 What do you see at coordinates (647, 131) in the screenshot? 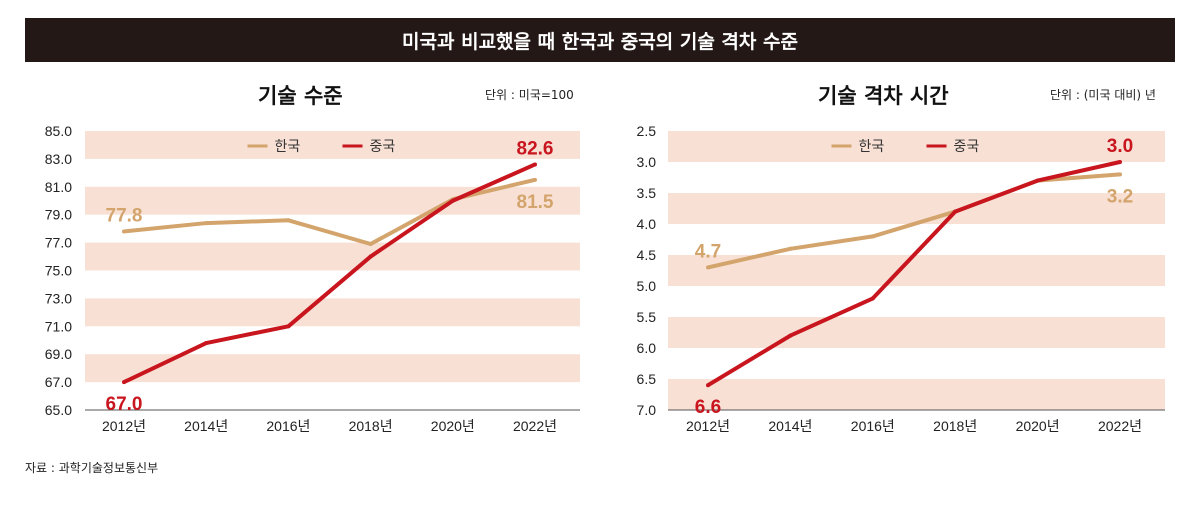
I see `y-tick-label: 2.5` at bounding box center [647, 131].